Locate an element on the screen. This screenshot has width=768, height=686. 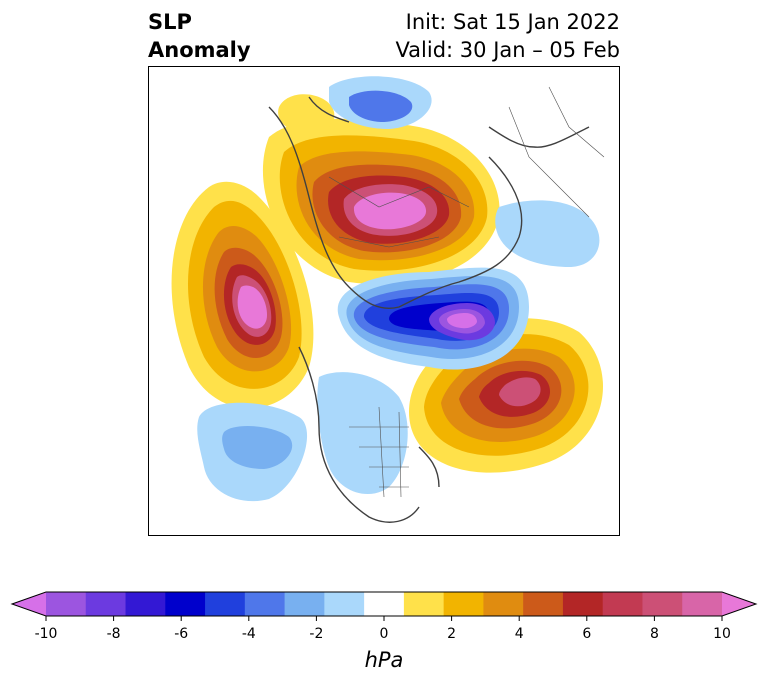
colorbar-tick-label: -4 is located at coordinates (249, 634).